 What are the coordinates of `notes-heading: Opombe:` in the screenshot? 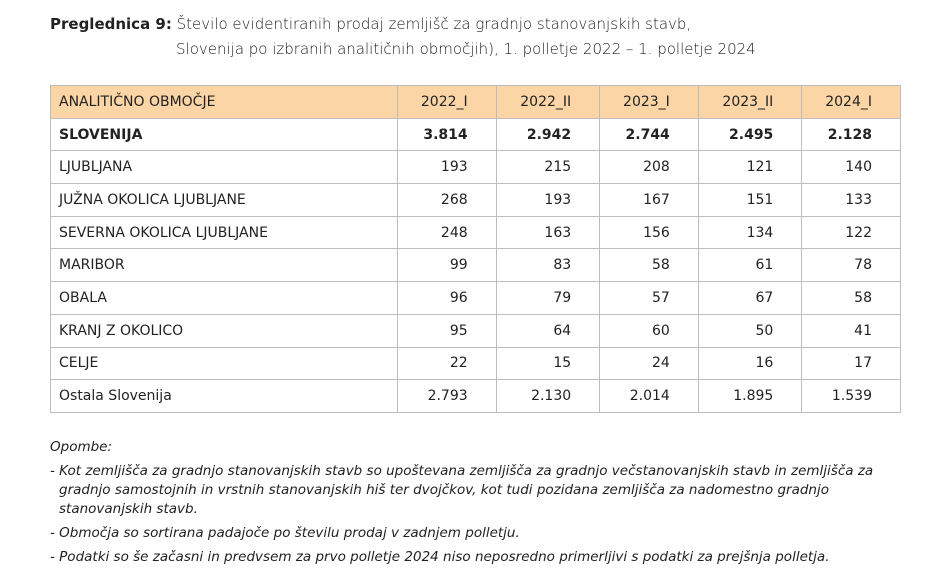 It's located at (81, 447).